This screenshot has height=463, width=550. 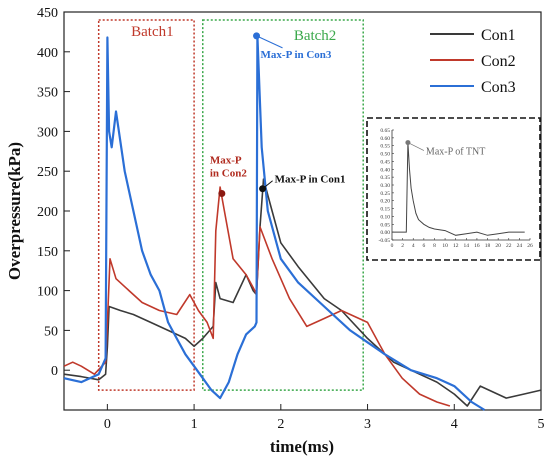 What do you see at coordinates (47, 132) in the screenshot?
I see `y-tick-label: 300` at bounding box center [47, 132].